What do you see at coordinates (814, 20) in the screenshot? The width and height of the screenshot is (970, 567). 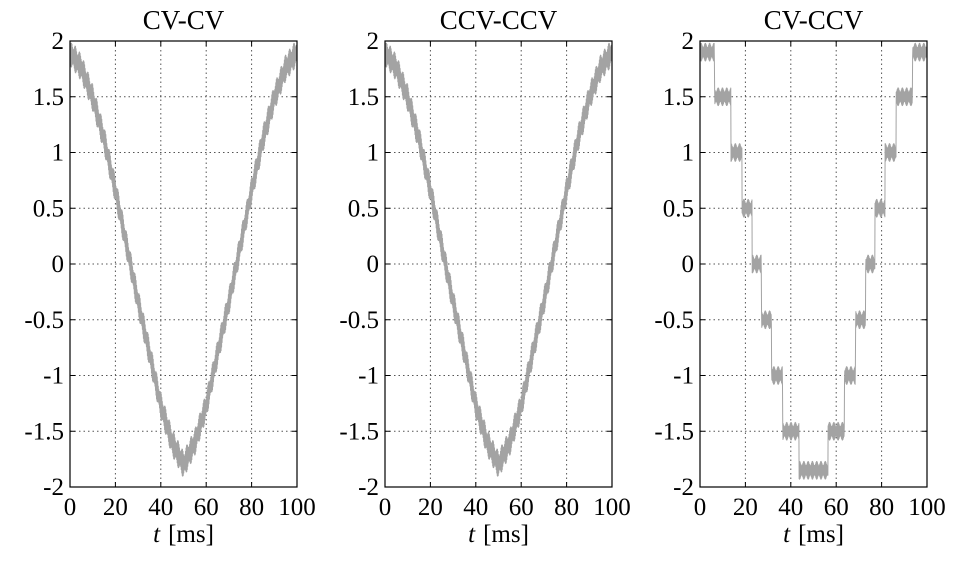 I see `chart-title: CV-CCV` at bounding box center [814, 20].